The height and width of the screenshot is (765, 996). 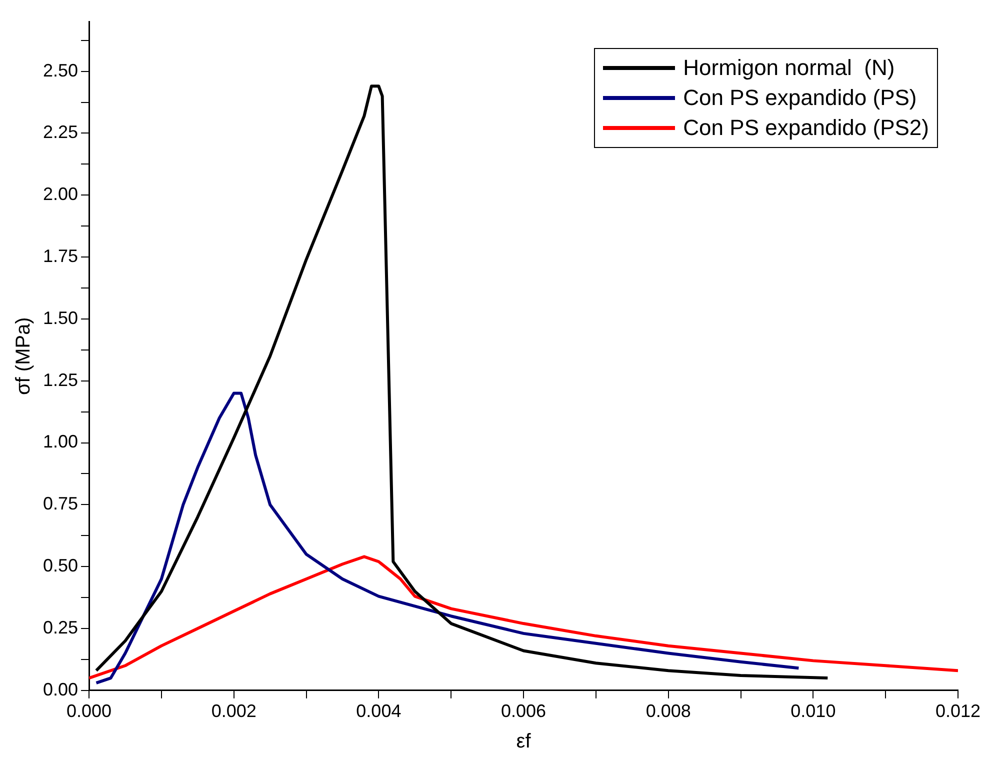 I want to click on y-axis-title: σf (MPa), so click(x=23, y=356).